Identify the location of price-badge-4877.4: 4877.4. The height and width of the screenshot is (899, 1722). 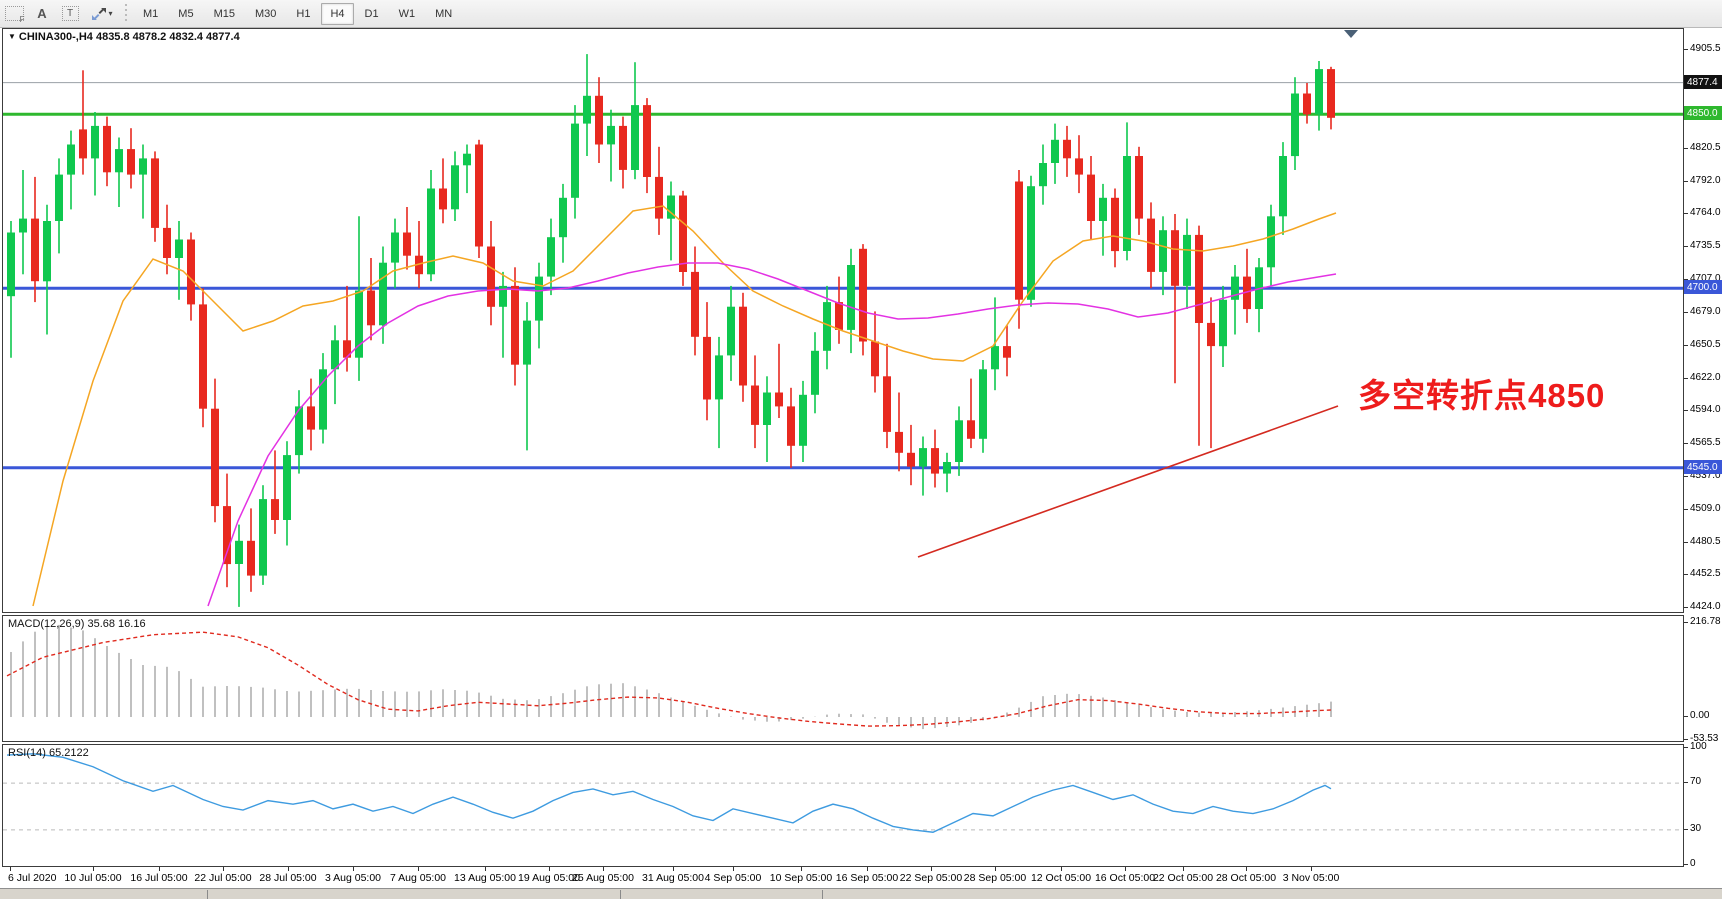
(1703, 82).